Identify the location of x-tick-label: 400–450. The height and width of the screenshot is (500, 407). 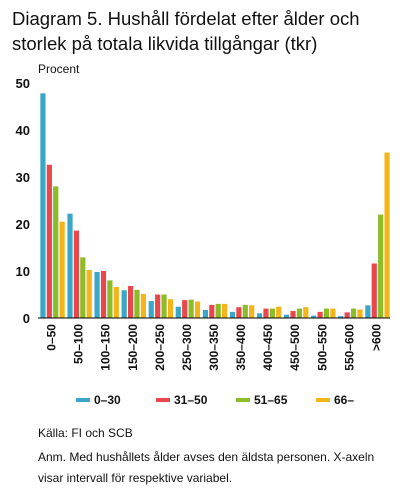
(268, 347).